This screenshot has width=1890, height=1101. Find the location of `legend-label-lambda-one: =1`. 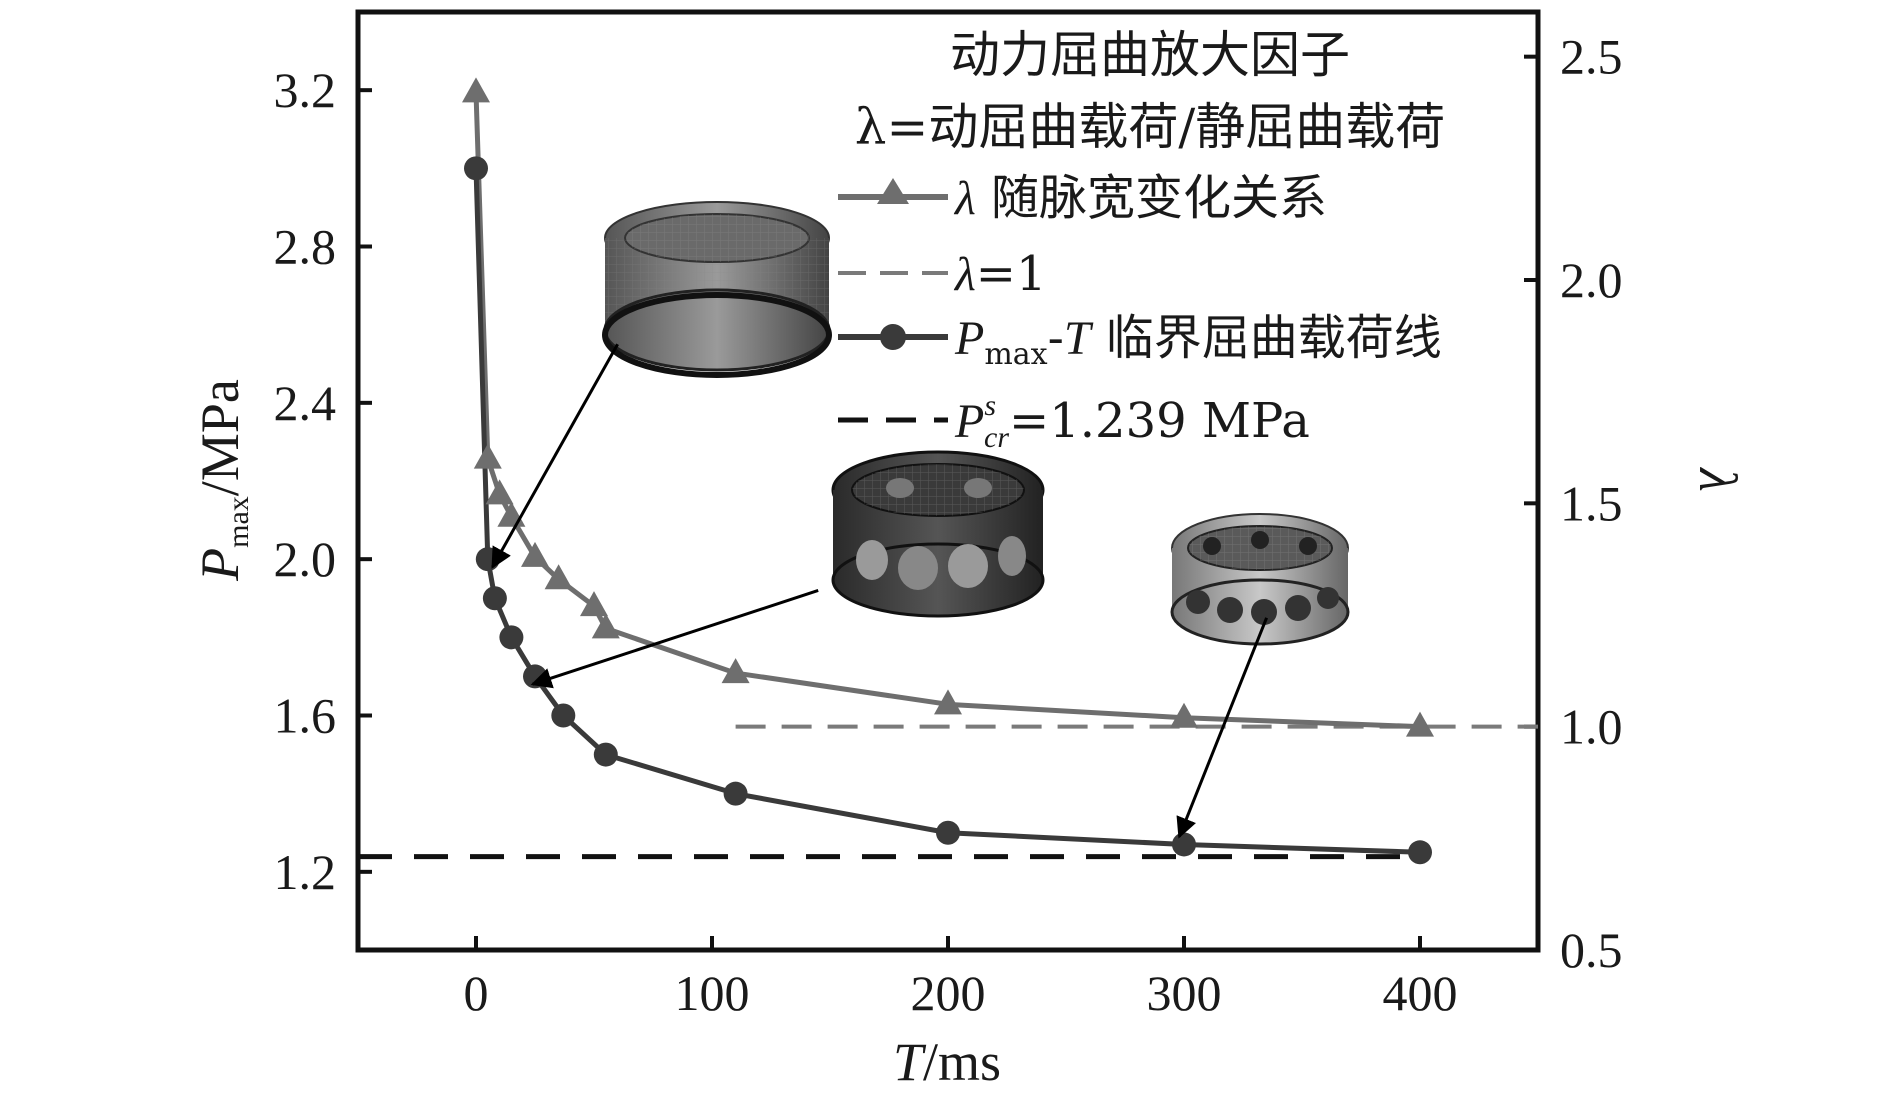

legend-label-lambda-one: =1 is located at coordinates (1011, 274).